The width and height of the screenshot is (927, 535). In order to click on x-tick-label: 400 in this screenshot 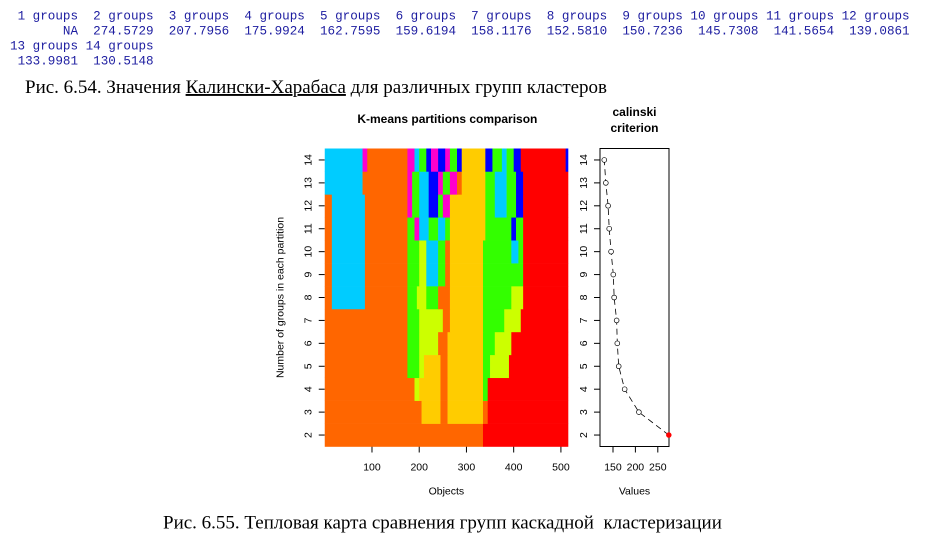, I will do `click(514, 467)`.